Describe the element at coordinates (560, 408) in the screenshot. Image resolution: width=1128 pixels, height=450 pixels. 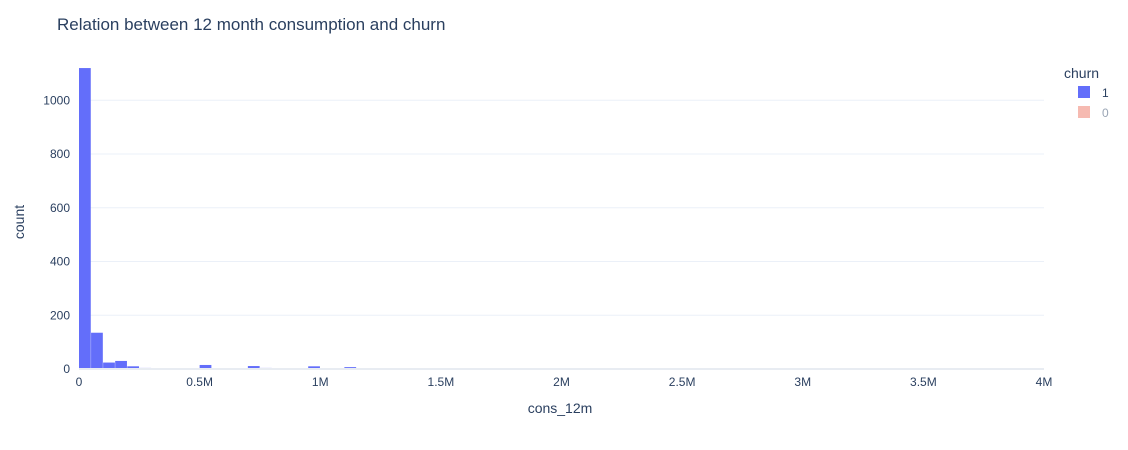
I see `x-axis-title: cons_12m` at that location.